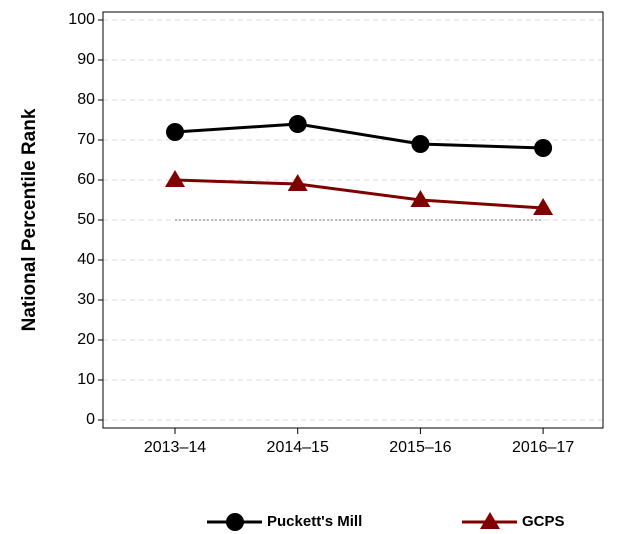 The width and height of the screenshot is (621, 534). Describe the element at coordinates (314, 521) in the screenshot. I see `legend-label: Puckett's Mill` at that location.